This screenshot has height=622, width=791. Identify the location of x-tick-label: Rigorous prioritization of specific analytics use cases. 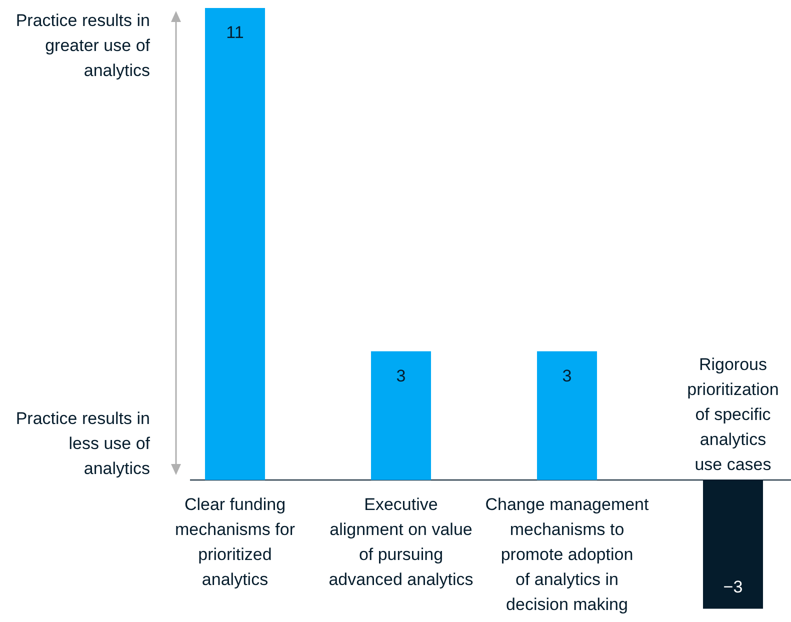
(733, 414).